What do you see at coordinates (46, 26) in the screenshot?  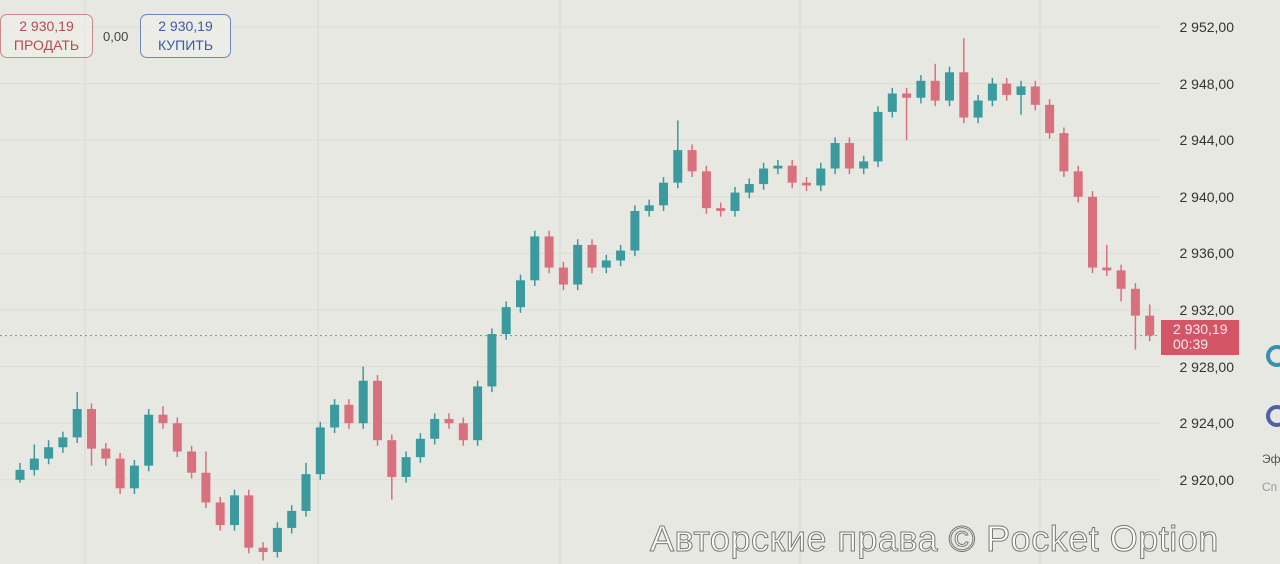 I see `sell-price: 2 930,19` at bounding box center [46, 26].